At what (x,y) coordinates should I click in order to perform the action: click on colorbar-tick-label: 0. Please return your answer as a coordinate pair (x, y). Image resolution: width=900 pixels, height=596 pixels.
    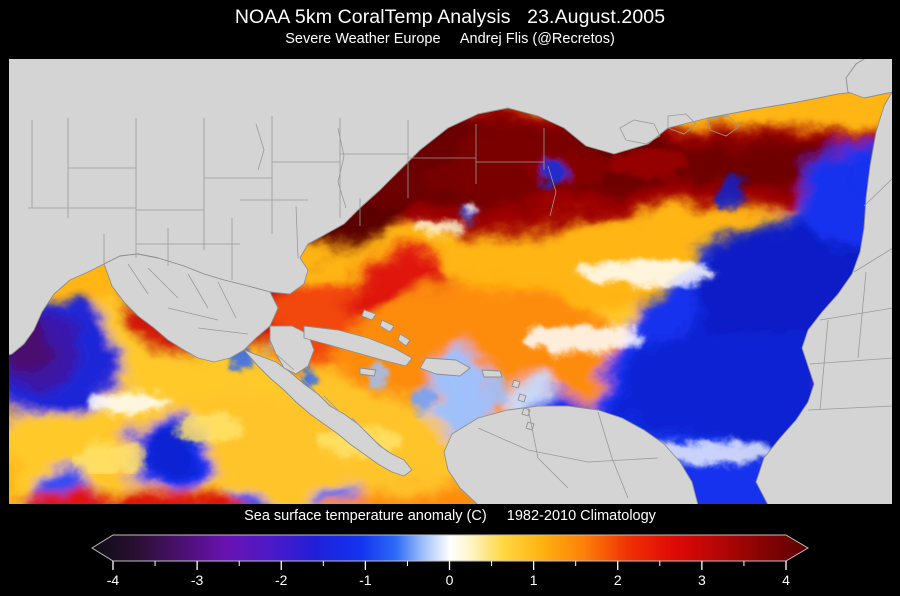
    Looking at the image, I should click on (450, 580).